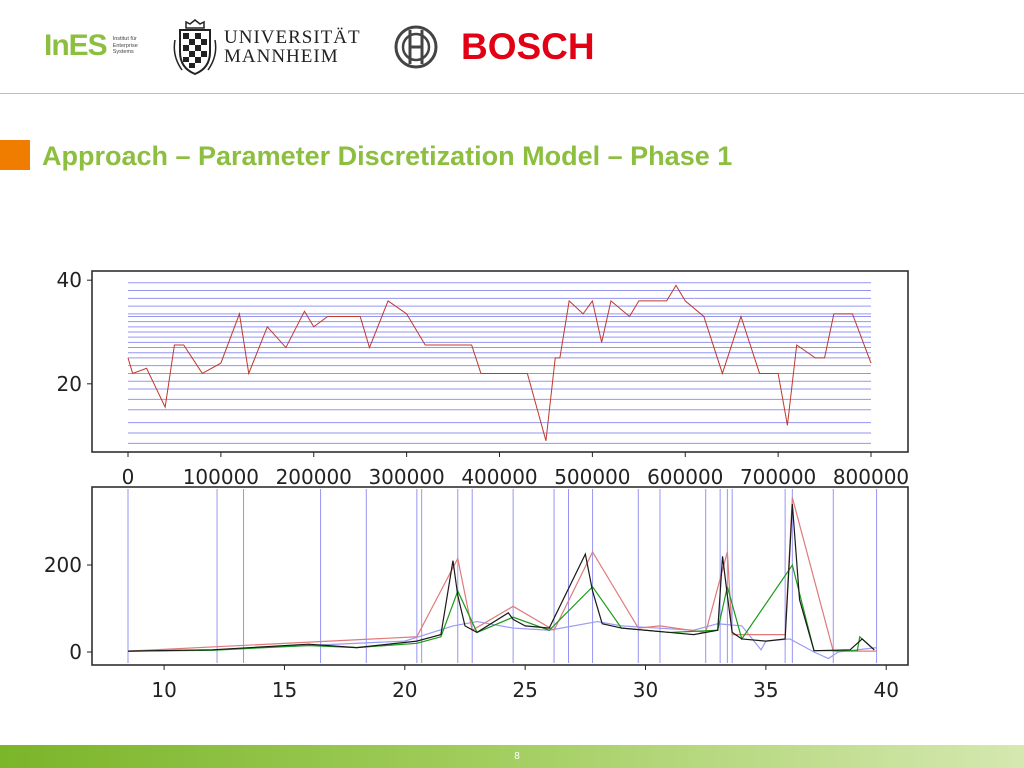  I want to click on header-divider, so click(512, 93).